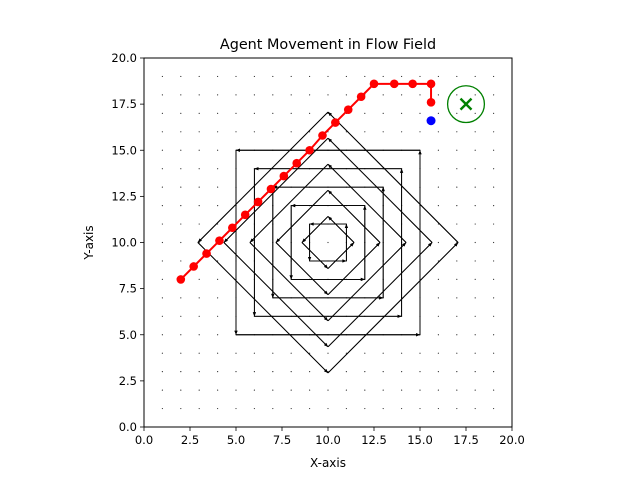 This screenshot has height=480, width=640. I want to click on y-tick-label: 2.5, so click(128, 381).